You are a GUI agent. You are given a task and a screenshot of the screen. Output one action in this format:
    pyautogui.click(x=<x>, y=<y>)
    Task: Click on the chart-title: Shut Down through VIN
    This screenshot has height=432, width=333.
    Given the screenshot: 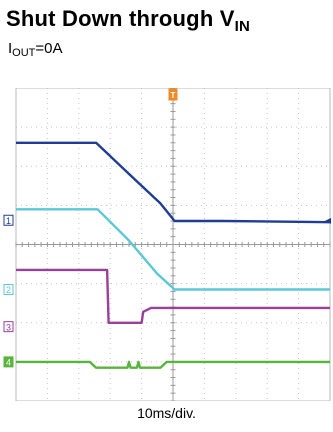 What is the action you would take?
    pyautogui.click(x=128, y=20)
    